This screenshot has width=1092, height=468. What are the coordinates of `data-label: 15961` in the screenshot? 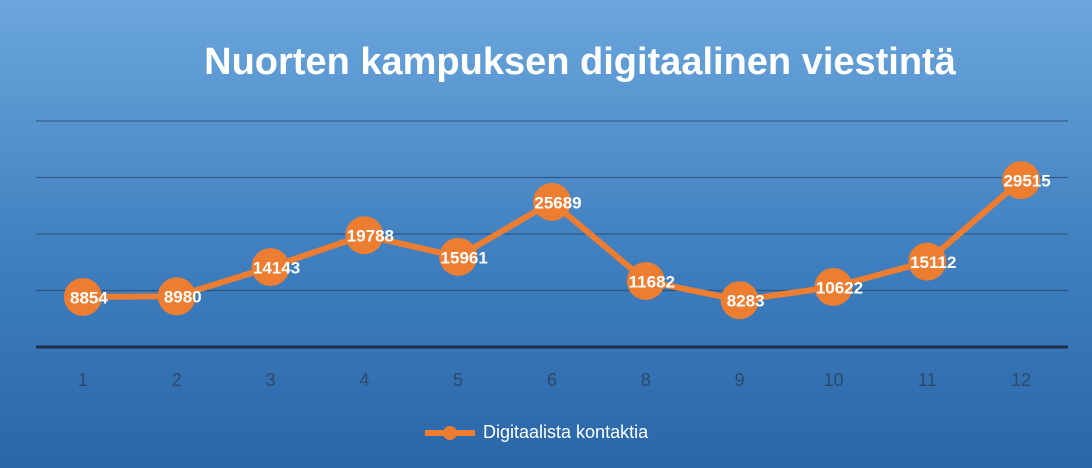 It's located at (464, 257).